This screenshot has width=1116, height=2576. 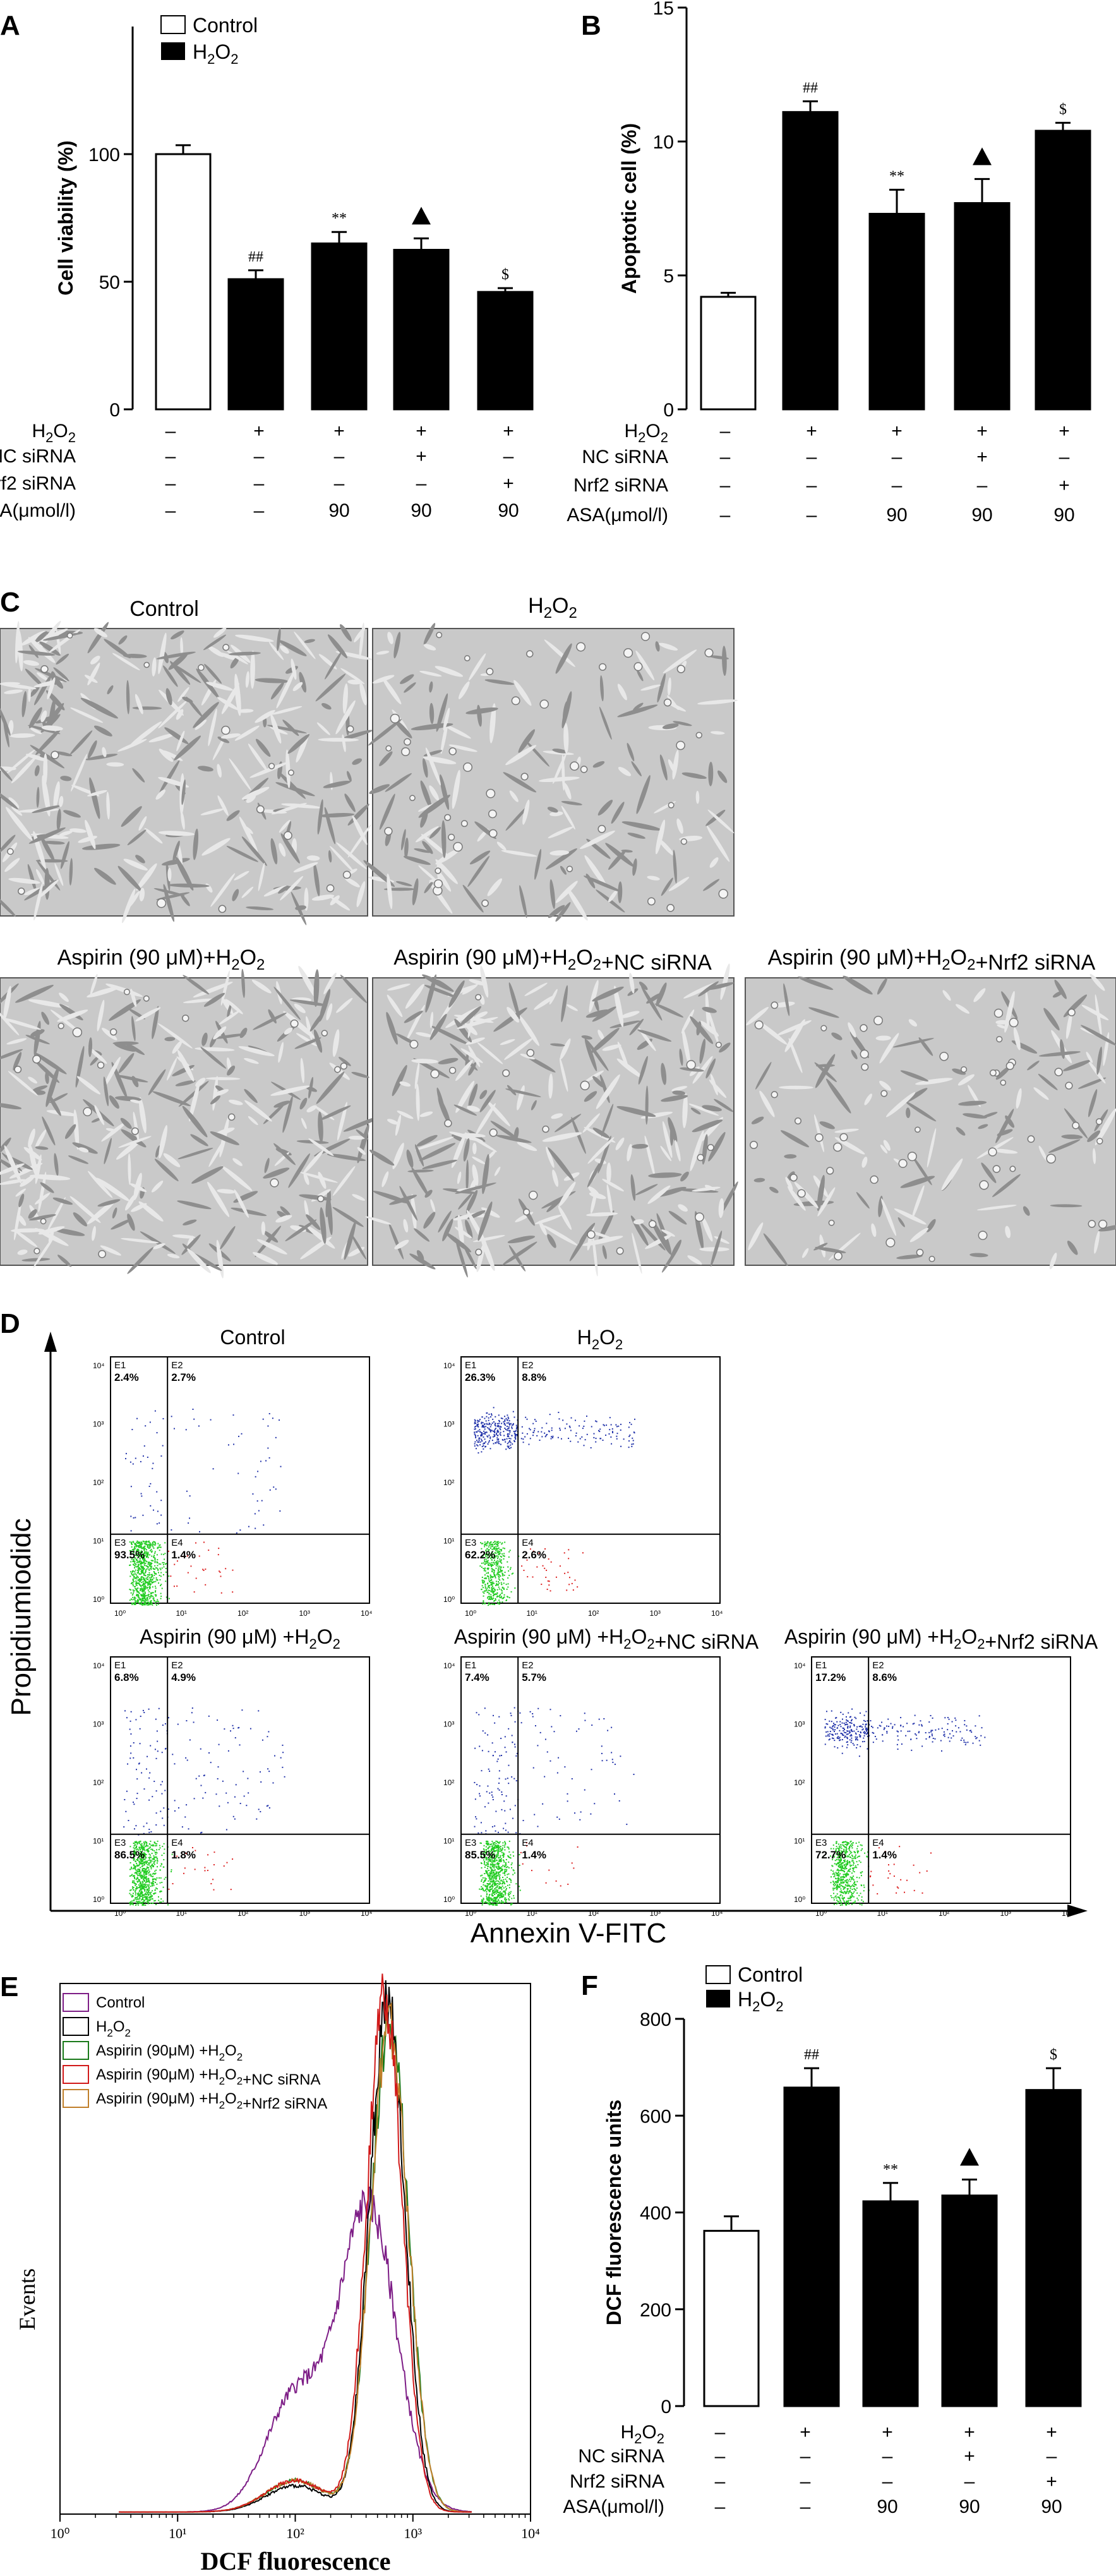 What do you see at coordinates (725, 485) in the screenshot?
I see `treatment-cell: –` at bounding box center [725, 485].